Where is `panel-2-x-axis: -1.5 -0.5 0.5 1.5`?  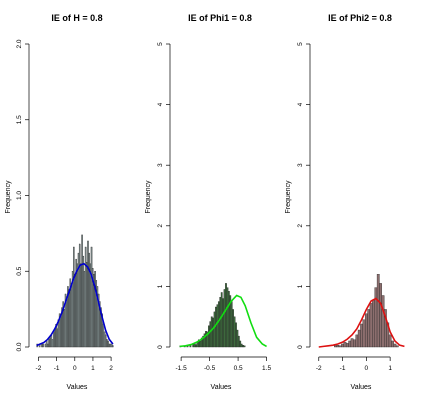 panel-2-x-axis: -1.5 -0.5 0.5 1.5 is located at coordinates (223, 364).